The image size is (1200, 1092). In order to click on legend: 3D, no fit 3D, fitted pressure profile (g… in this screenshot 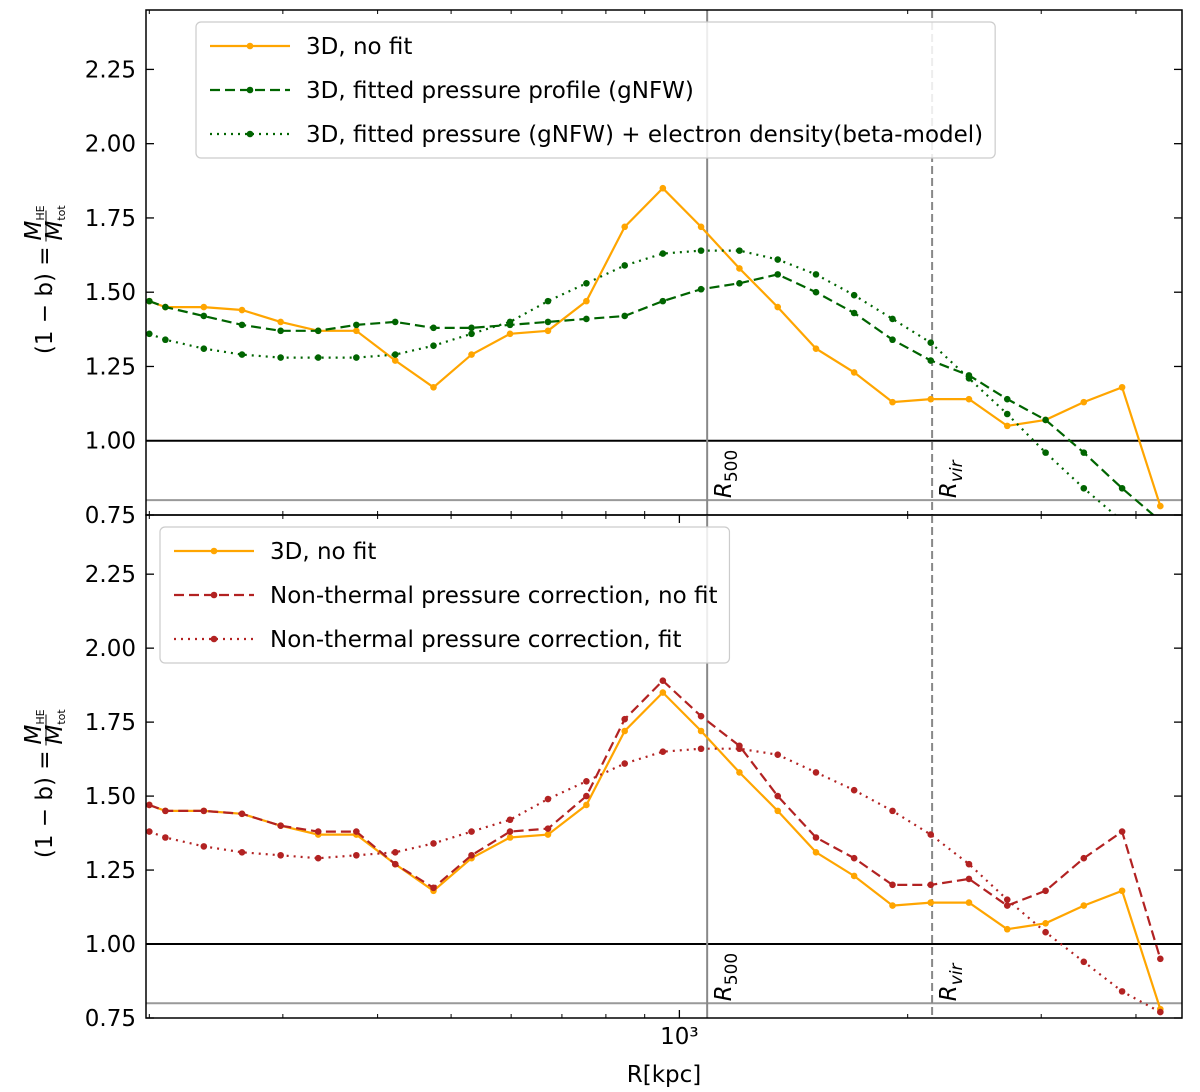, I will do `click(595, 90)`.